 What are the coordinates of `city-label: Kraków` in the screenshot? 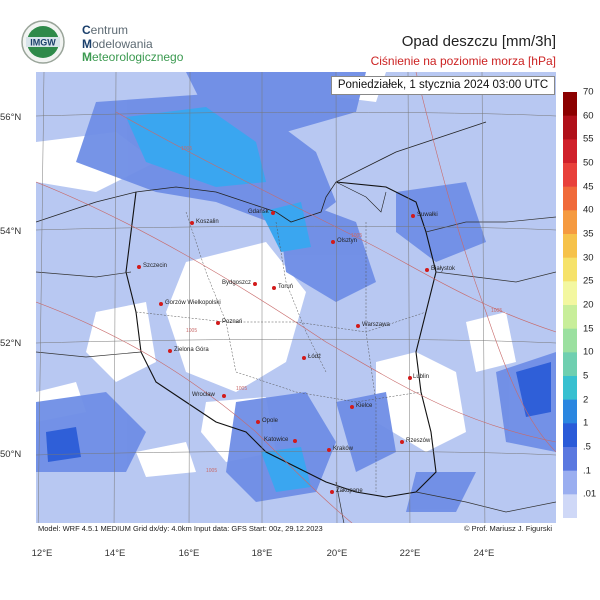 It's located at (343, 449).